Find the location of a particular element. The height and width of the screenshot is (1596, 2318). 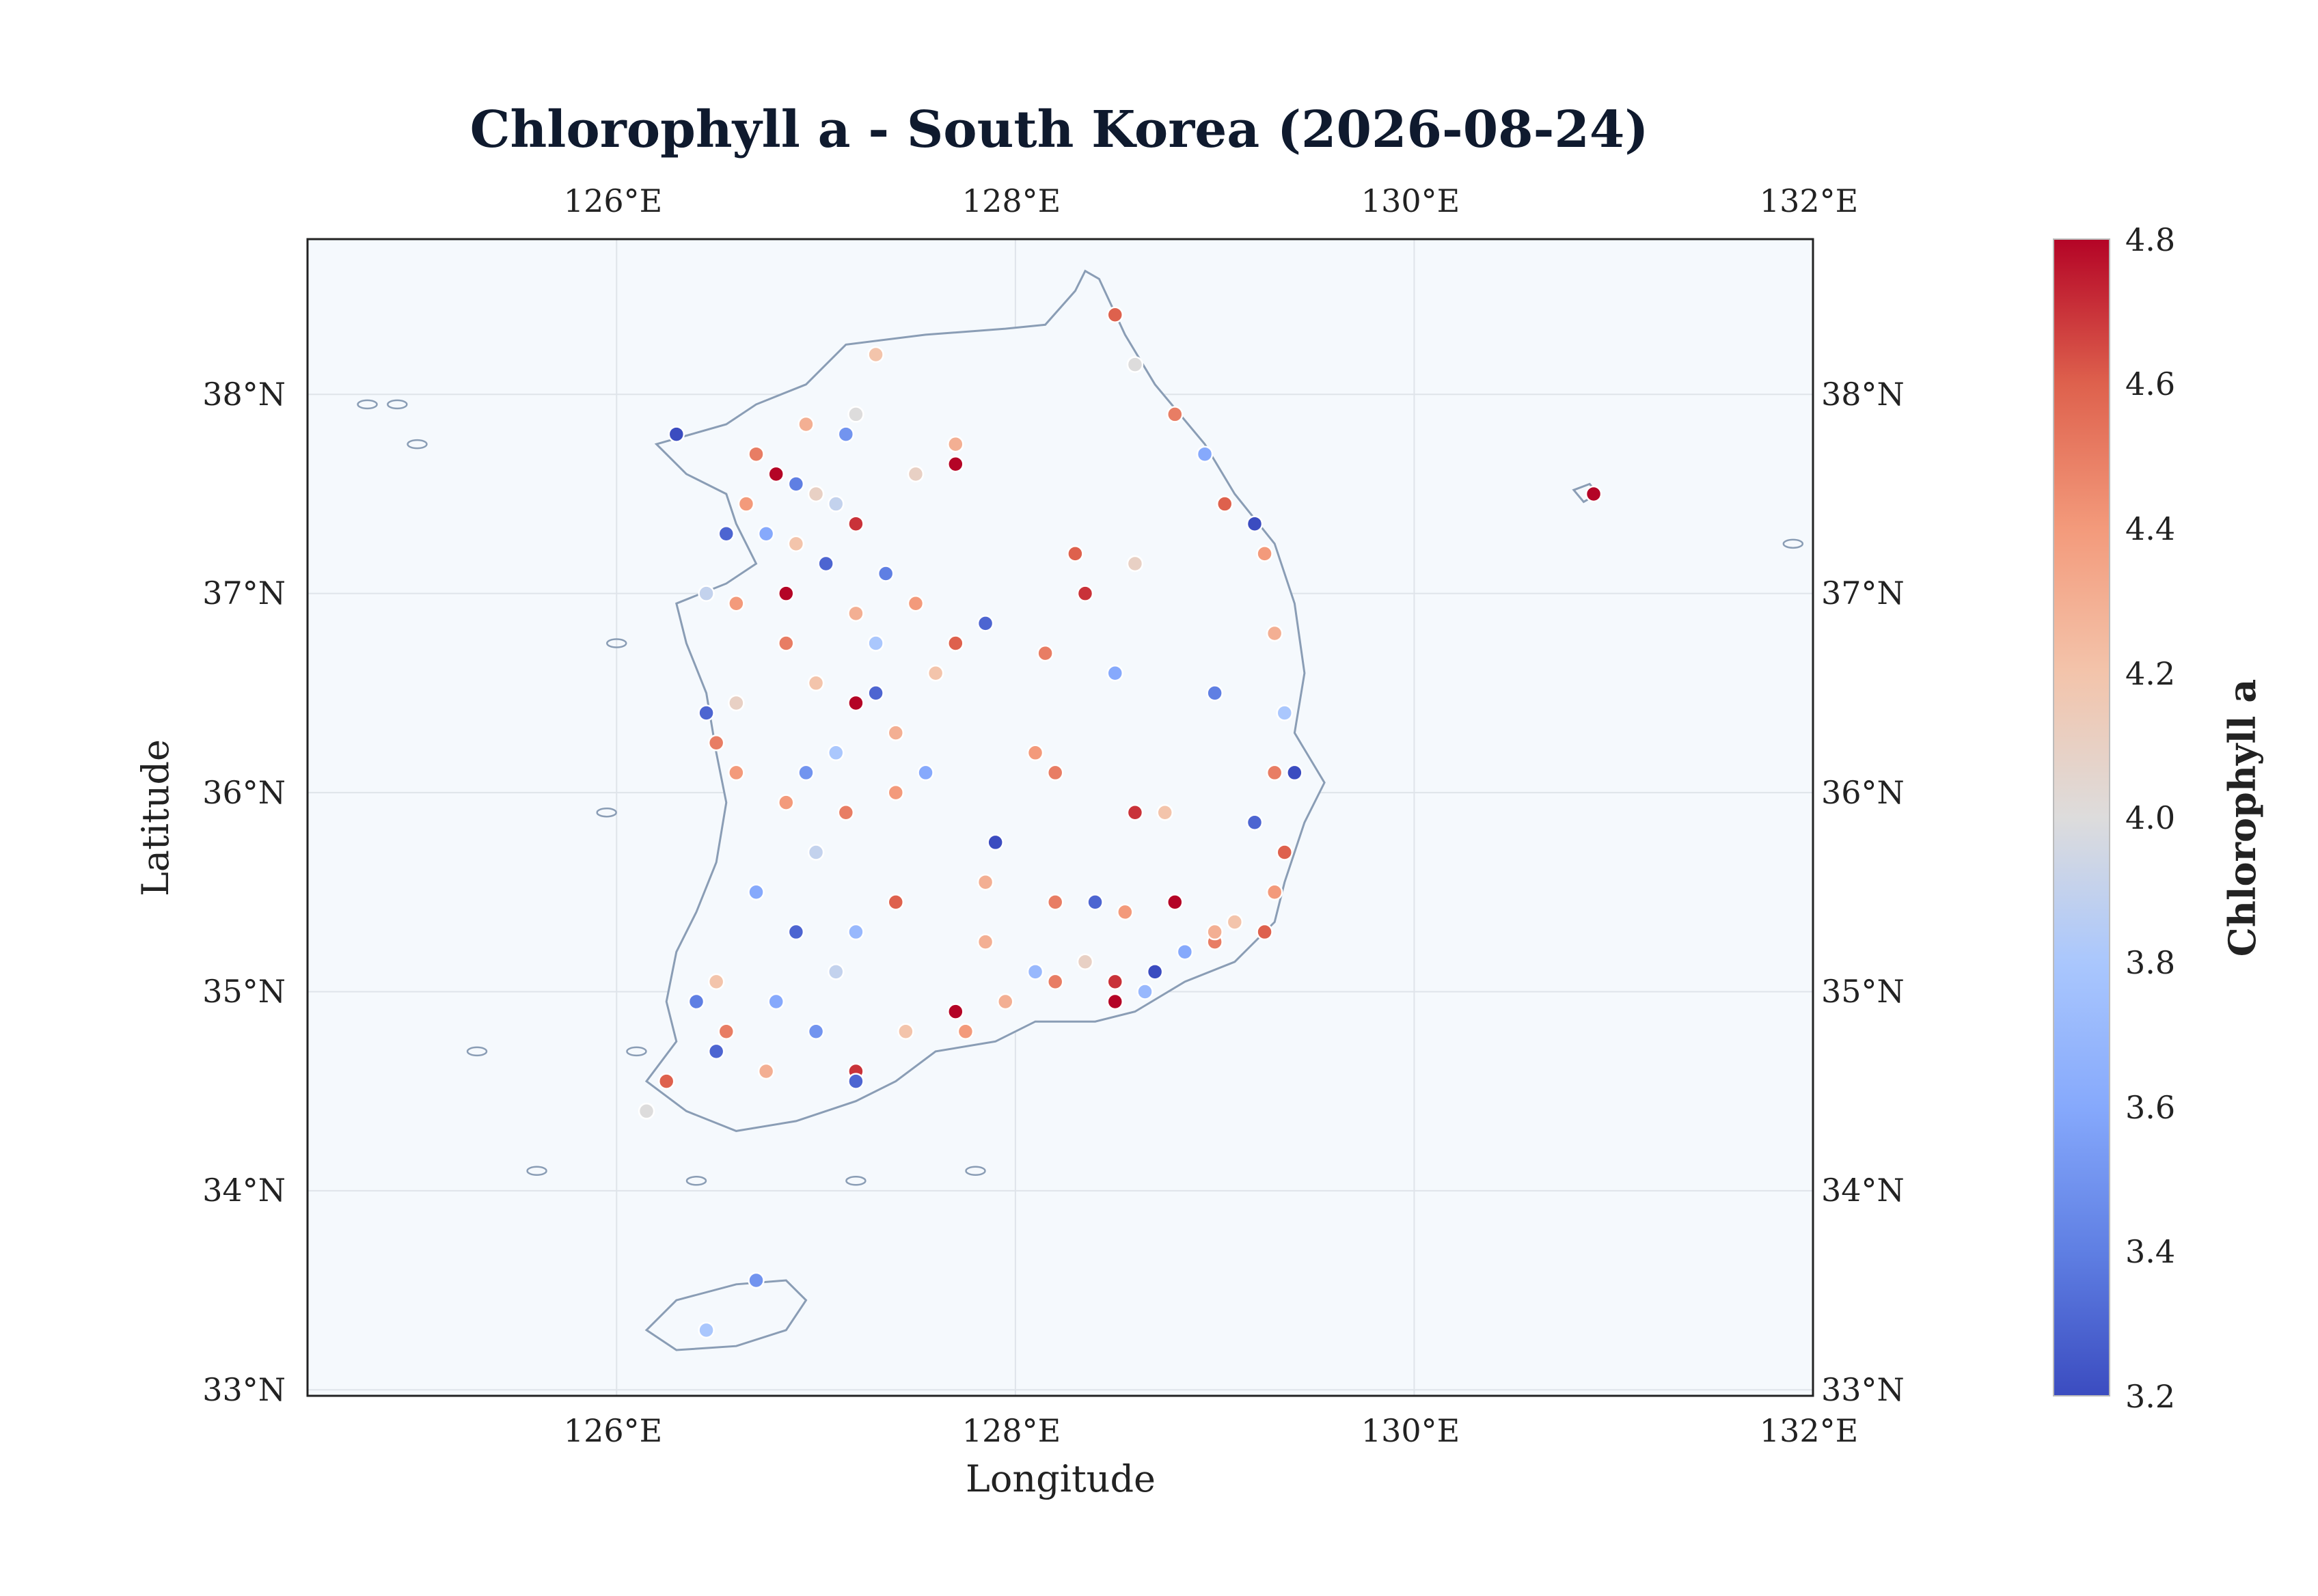

x-tick-bottom: 132°E is located at coordinates (1809, 1430).